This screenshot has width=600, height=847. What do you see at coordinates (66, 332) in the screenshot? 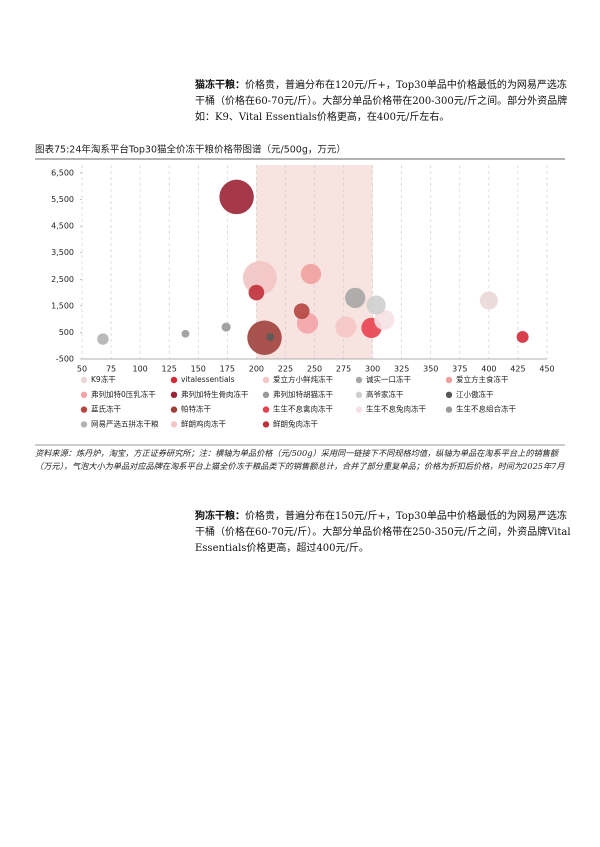
I see `y-tick-label: 500` at bounding box center [66, 332].